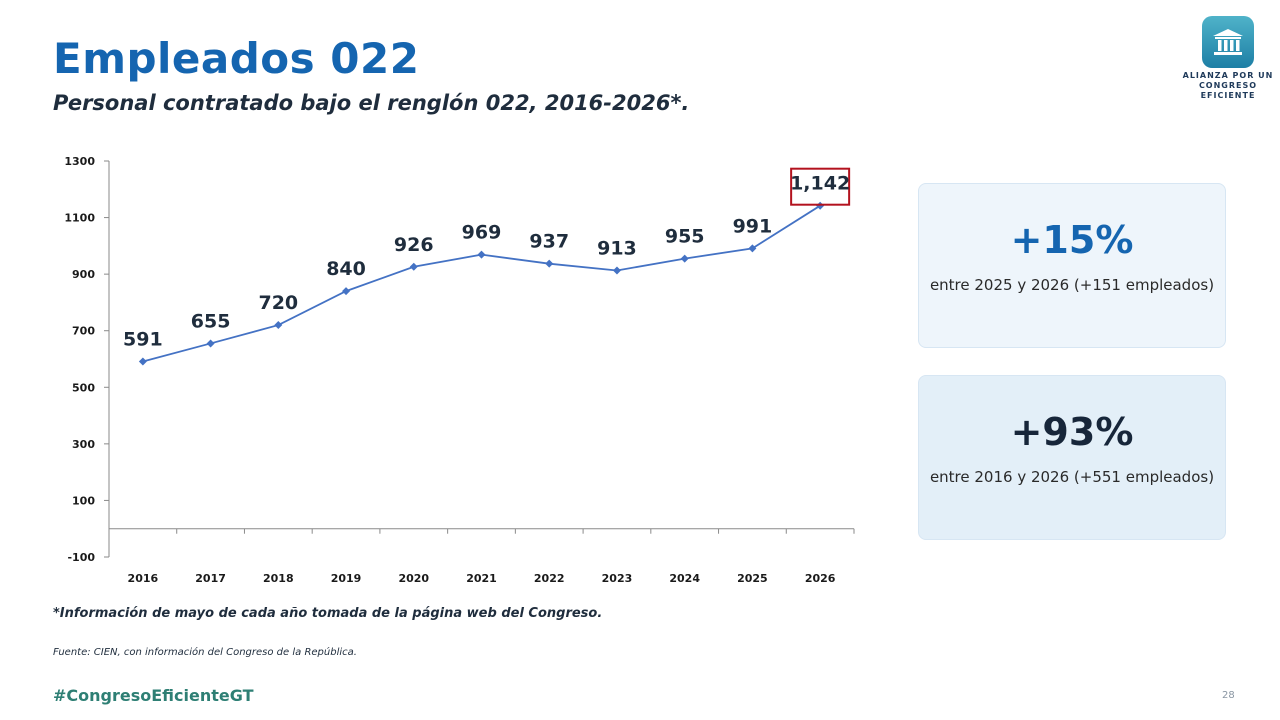  Describe the element at coordinates (83, 331) in the screenshot. I see `y-tick-label: 700` at that location.